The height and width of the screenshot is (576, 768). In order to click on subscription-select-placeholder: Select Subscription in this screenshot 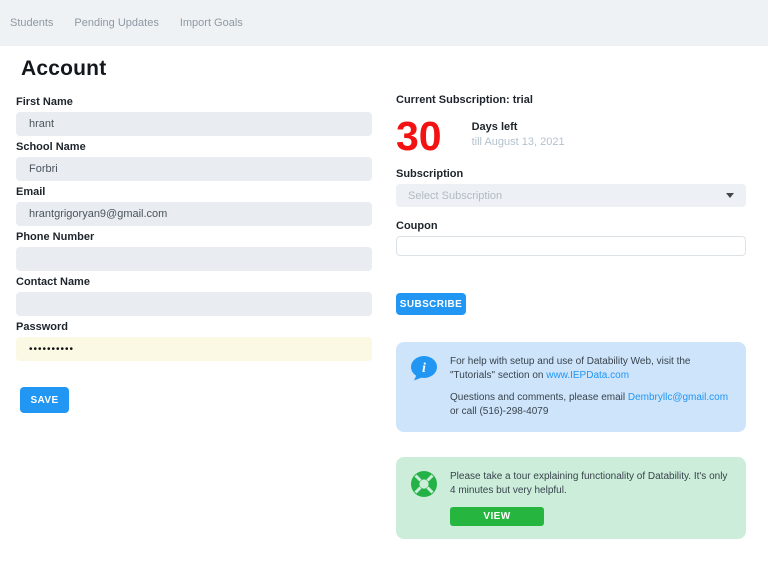, I will do `click(455, 195)`.